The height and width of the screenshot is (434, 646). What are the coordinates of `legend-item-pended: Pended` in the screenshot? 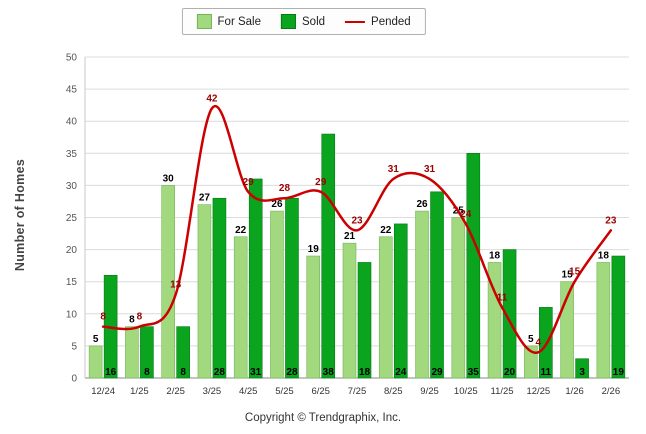 It's located at (378, 22).